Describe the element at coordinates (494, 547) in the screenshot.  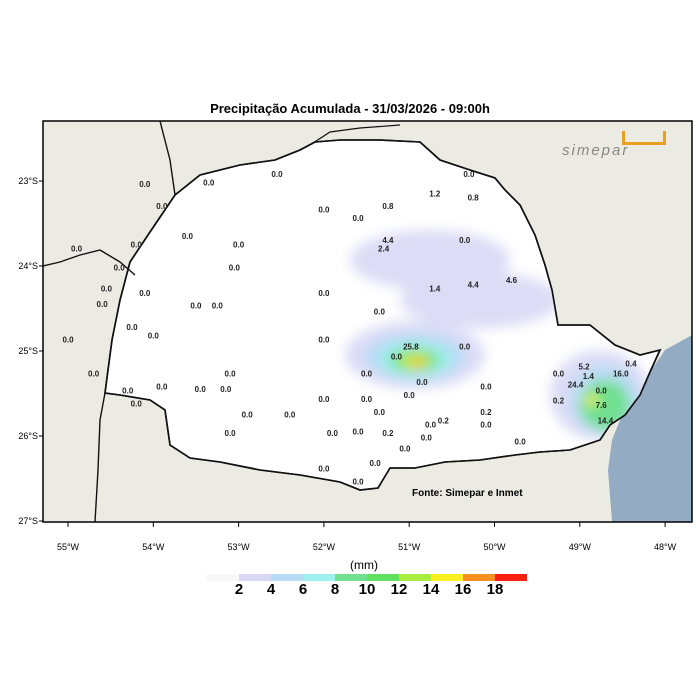
I see `lon-tick-label: 50°W` at that location.